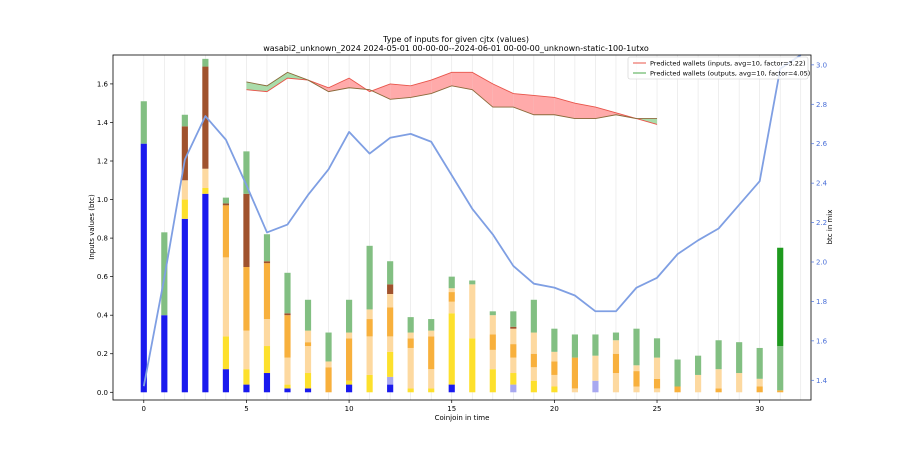 The height and width of the screenshot is (450, 900). What do you see at coordinates (759, 409) in the screenshot?
I see `x-tick-label: 30` at bounding box center [759, 409].